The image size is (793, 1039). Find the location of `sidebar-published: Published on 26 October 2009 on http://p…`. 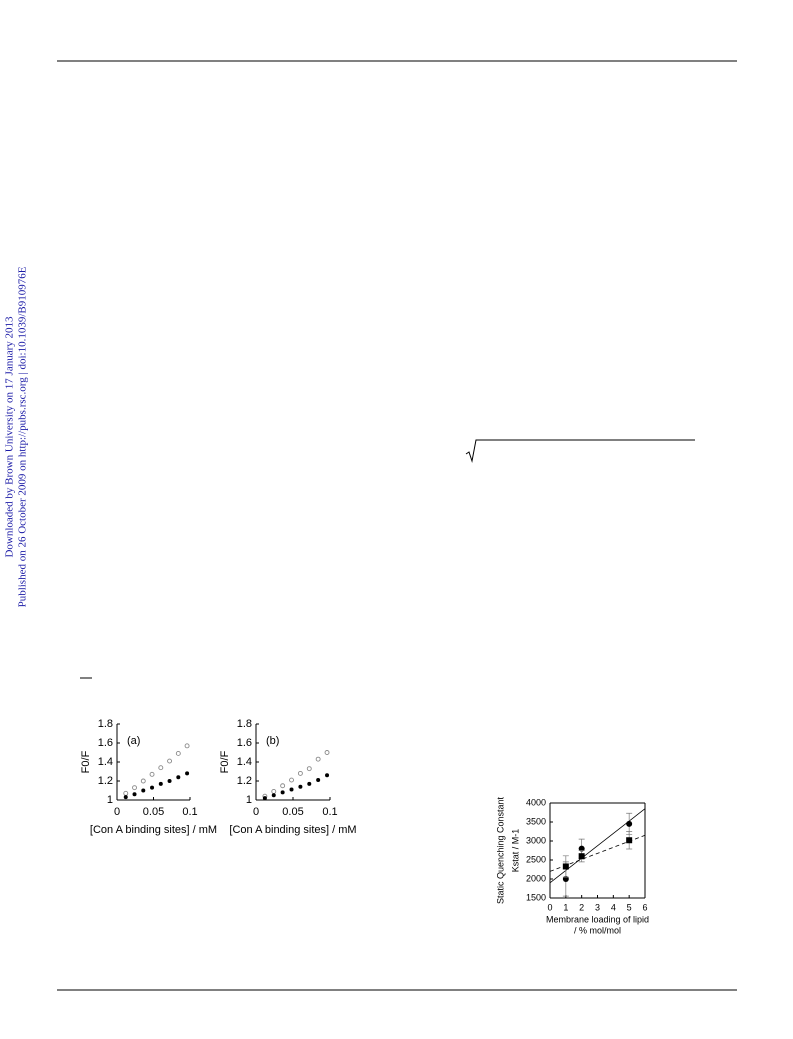

sidebar-published: Published on 26 October 2009 on http://p… is located at coordinates (23, 436).